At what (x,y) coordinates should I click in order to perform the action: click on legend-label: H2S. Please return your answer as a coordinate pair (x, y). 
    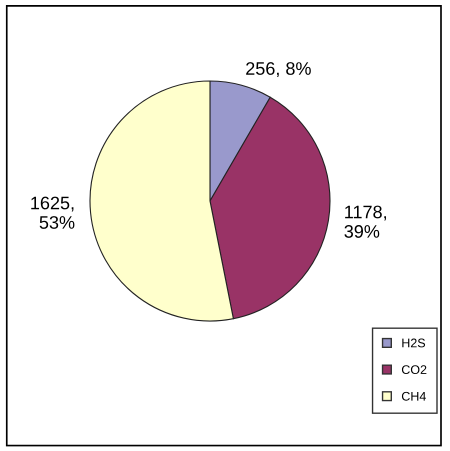
    Looking at the image, I should click on (414, 343).